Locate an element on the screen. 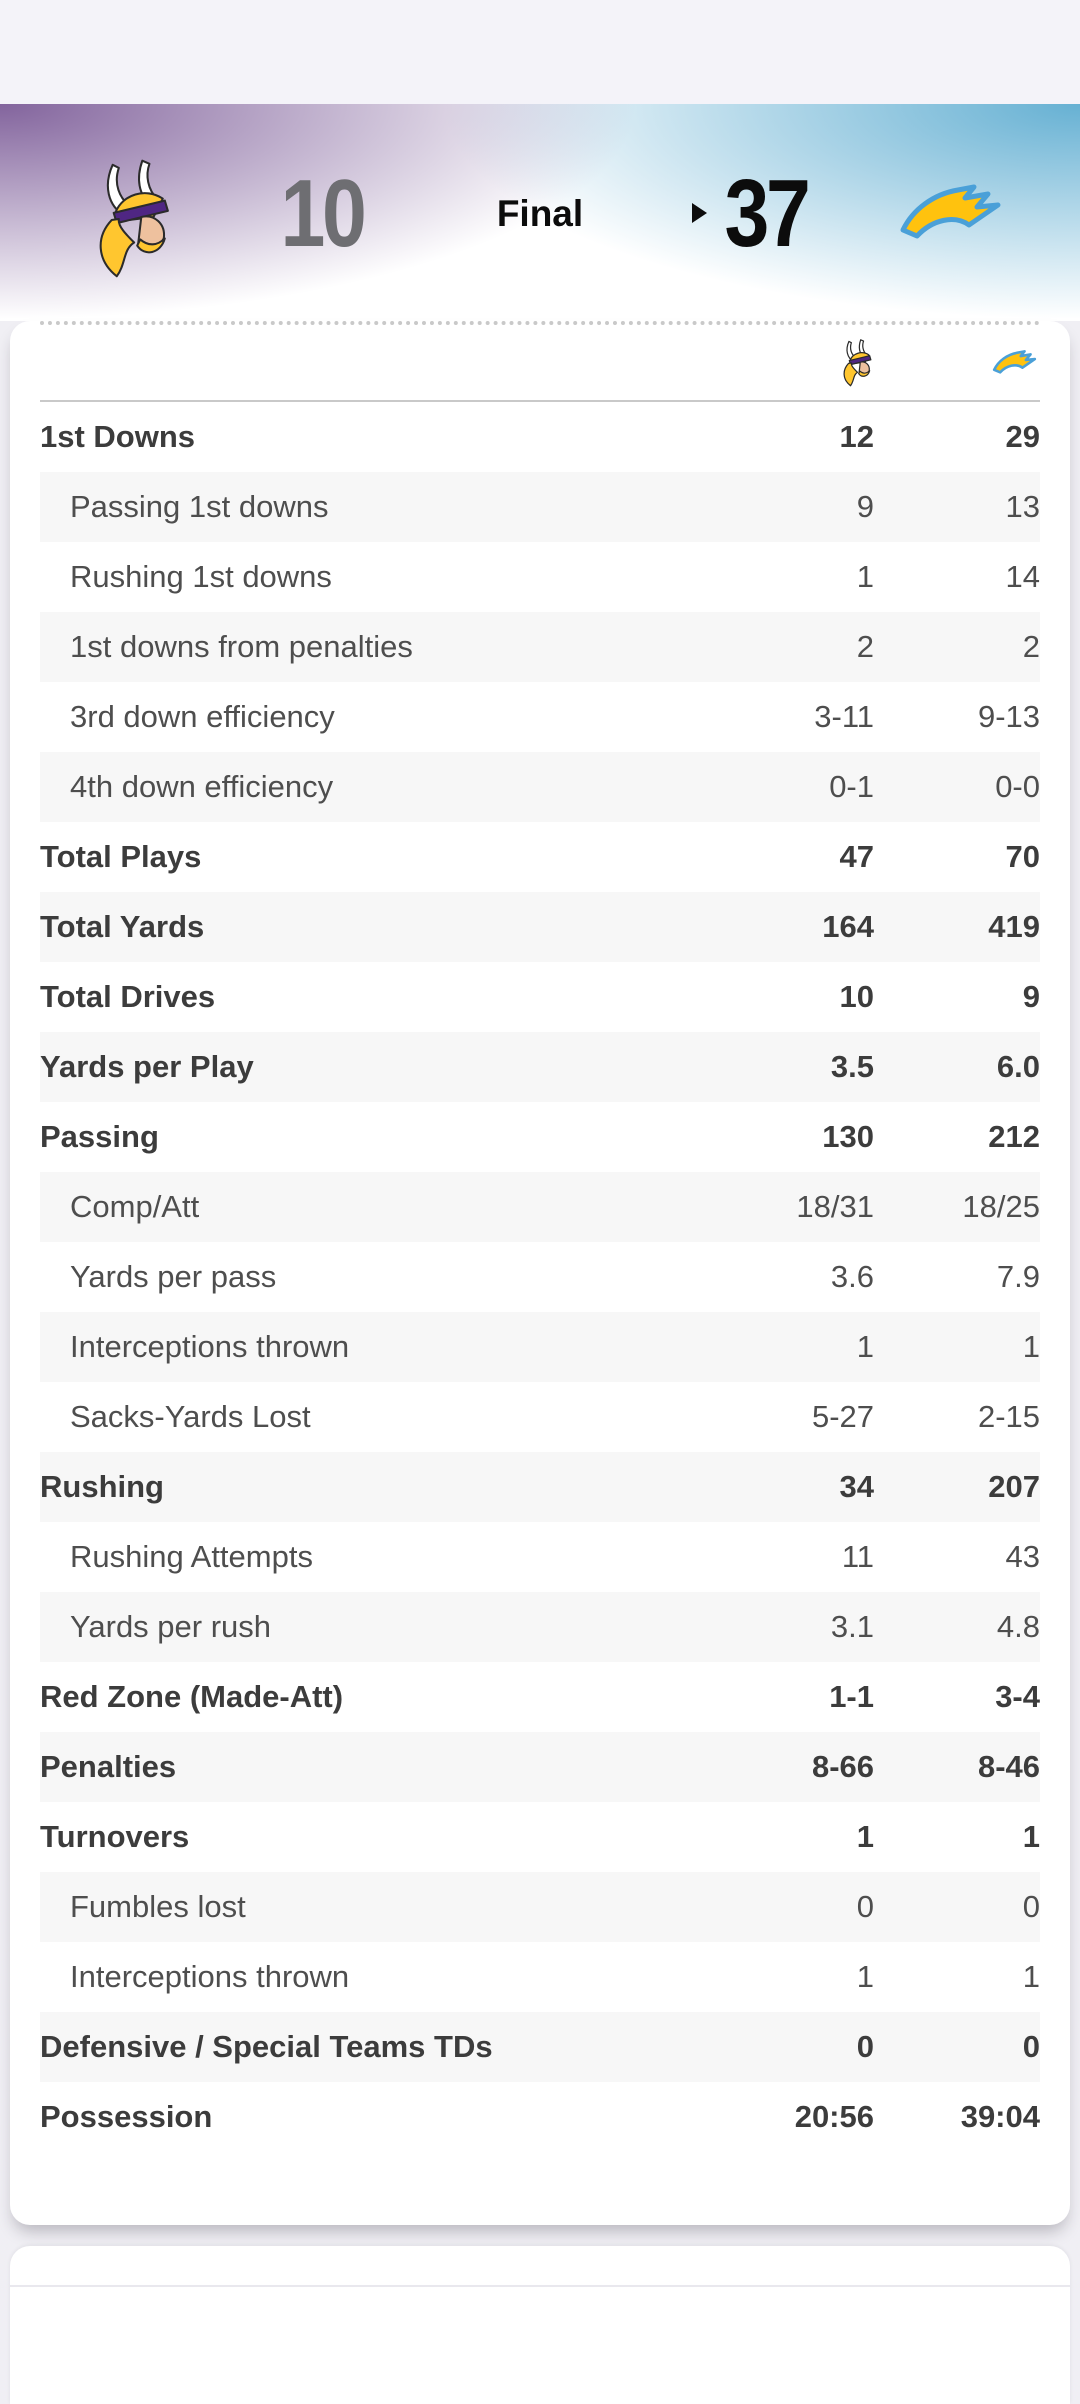 The width and height of the screenshot is (1080, 2404). stat-row: Total Yards 164 419 is located at coordinates (540, 927).